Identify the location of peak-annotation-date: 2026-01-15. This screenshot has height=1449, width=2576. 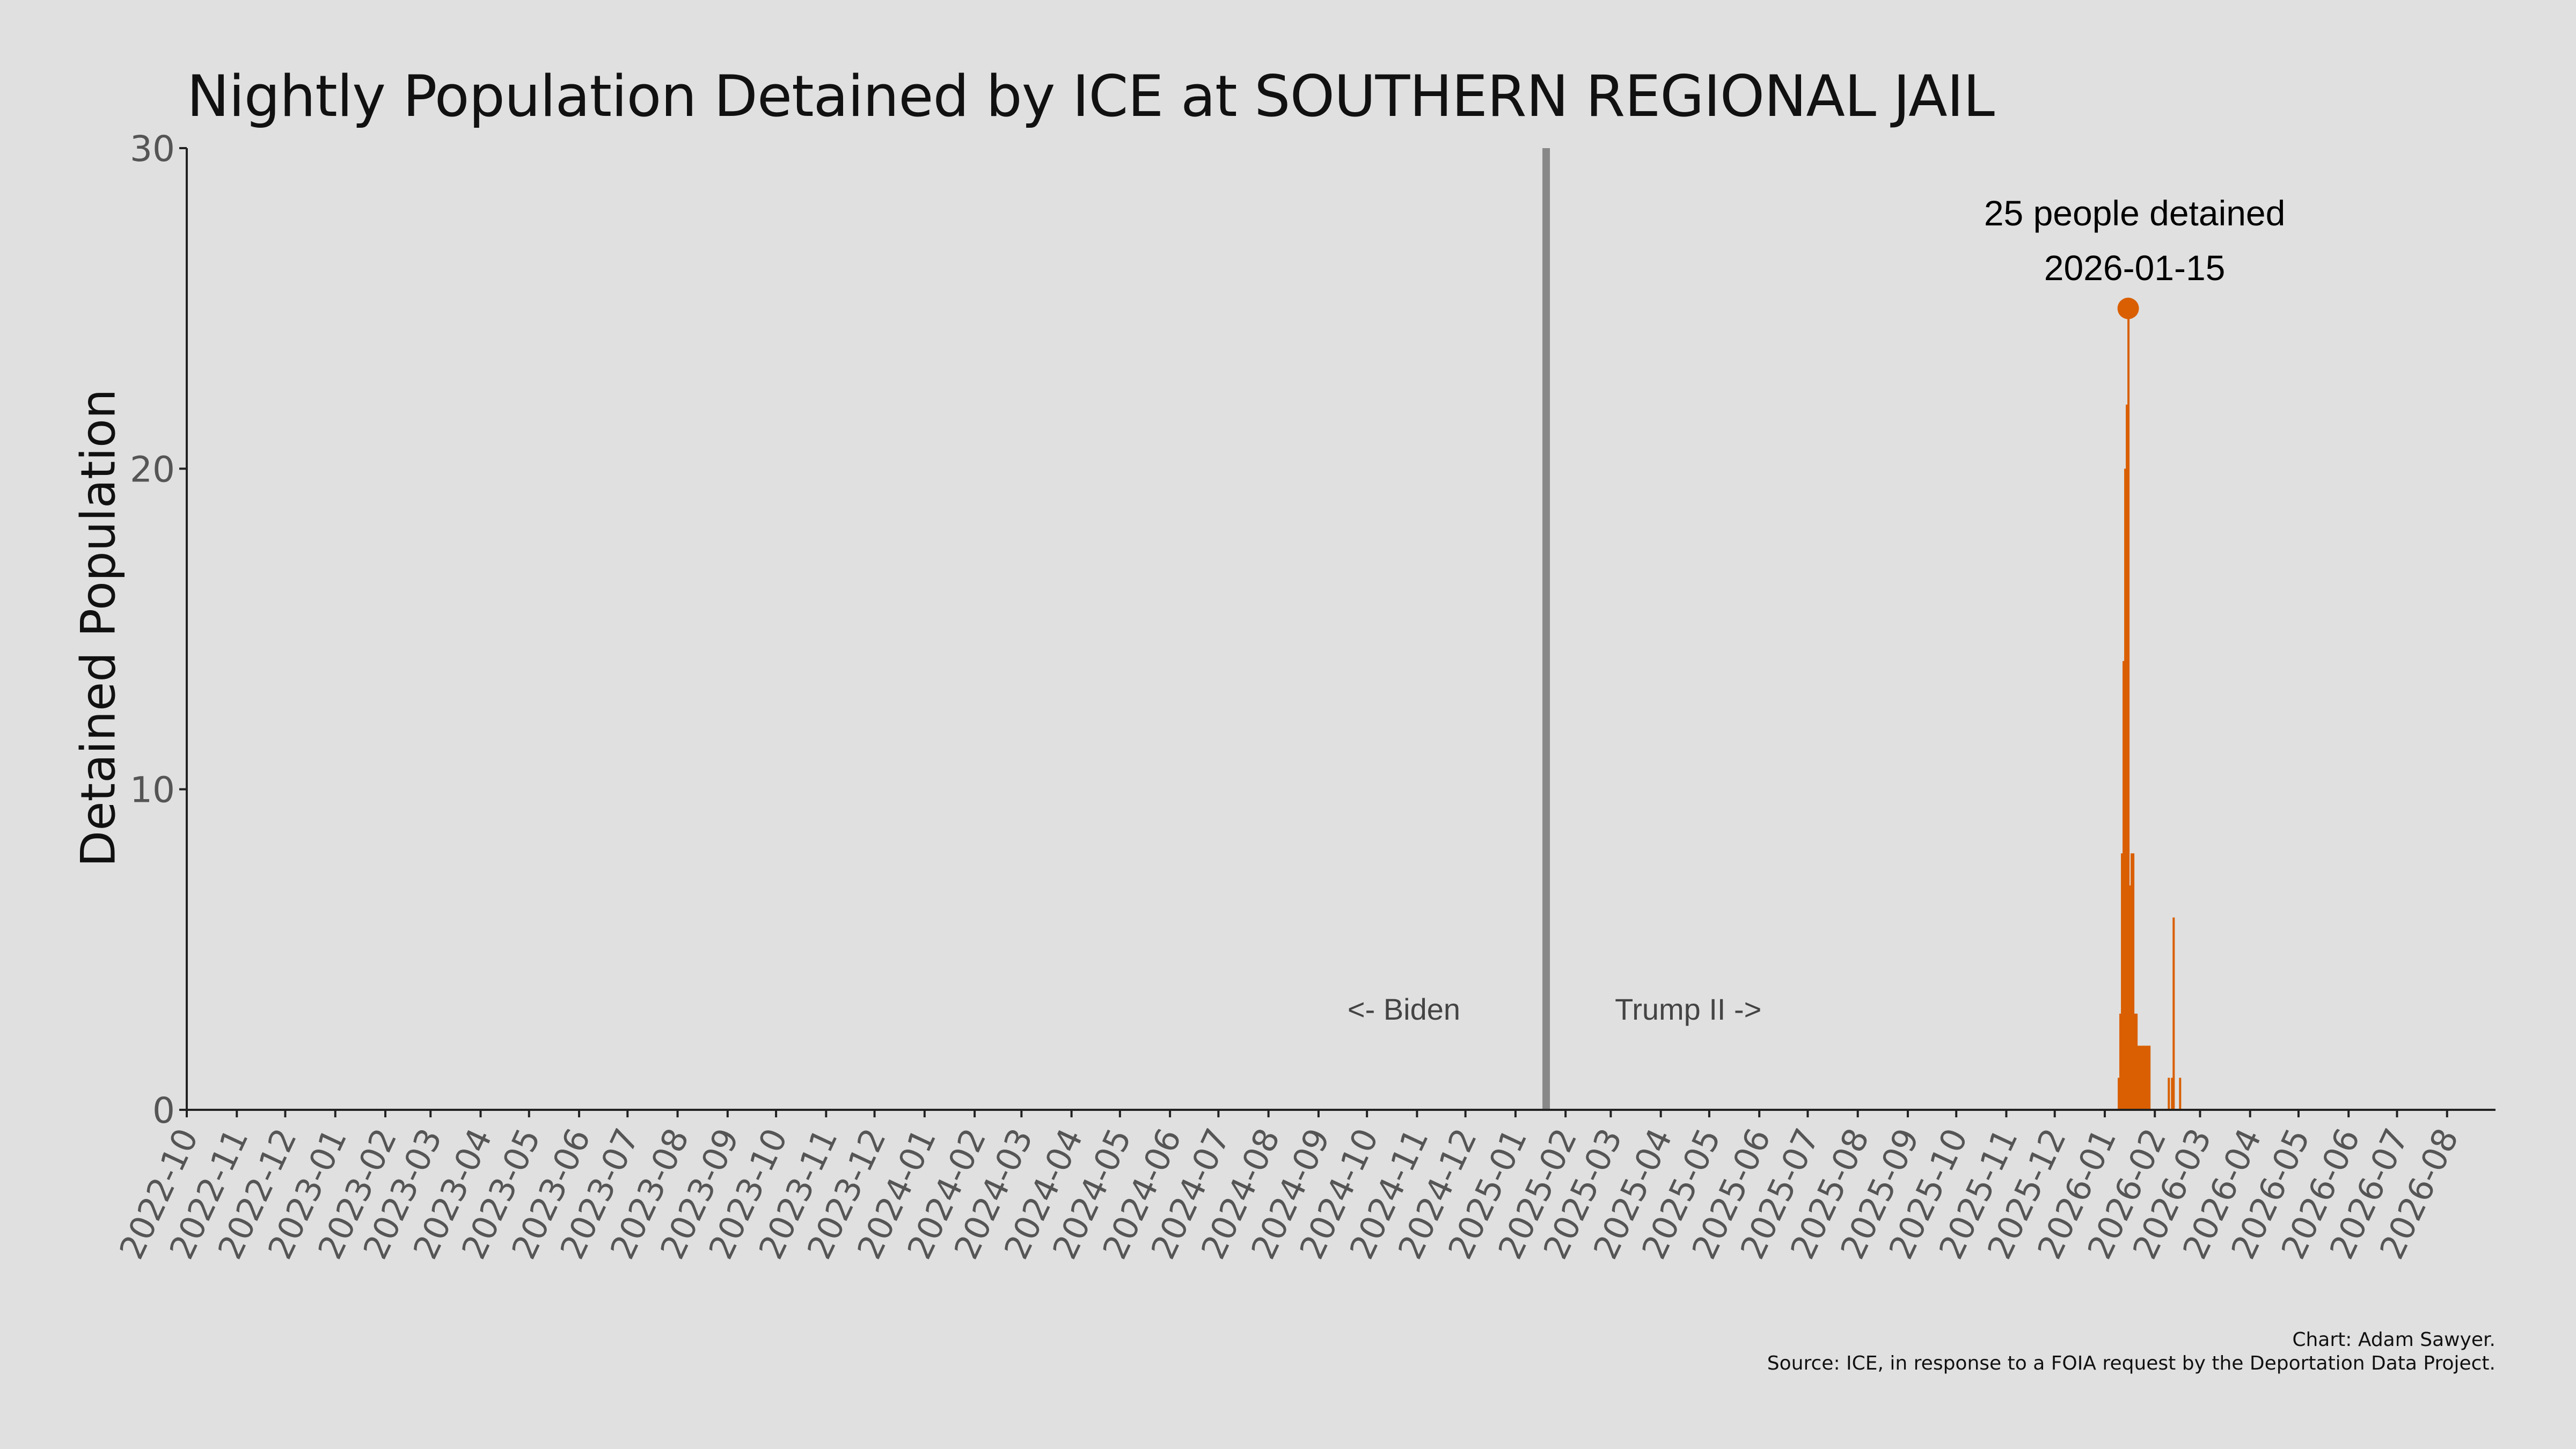
(2135, 268).